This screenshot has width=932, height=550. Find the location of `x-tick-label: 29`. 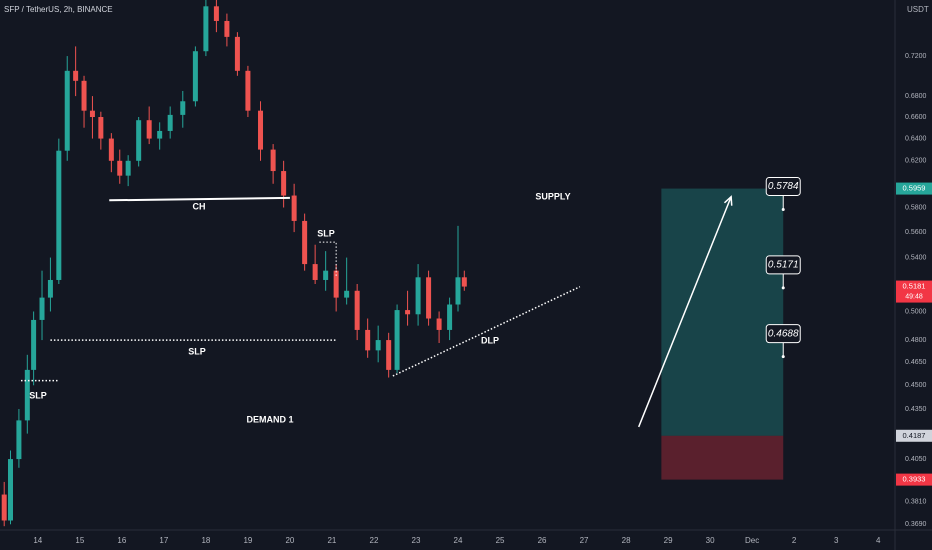

x-tick-label: 29 is located at coordinates (668, 540).